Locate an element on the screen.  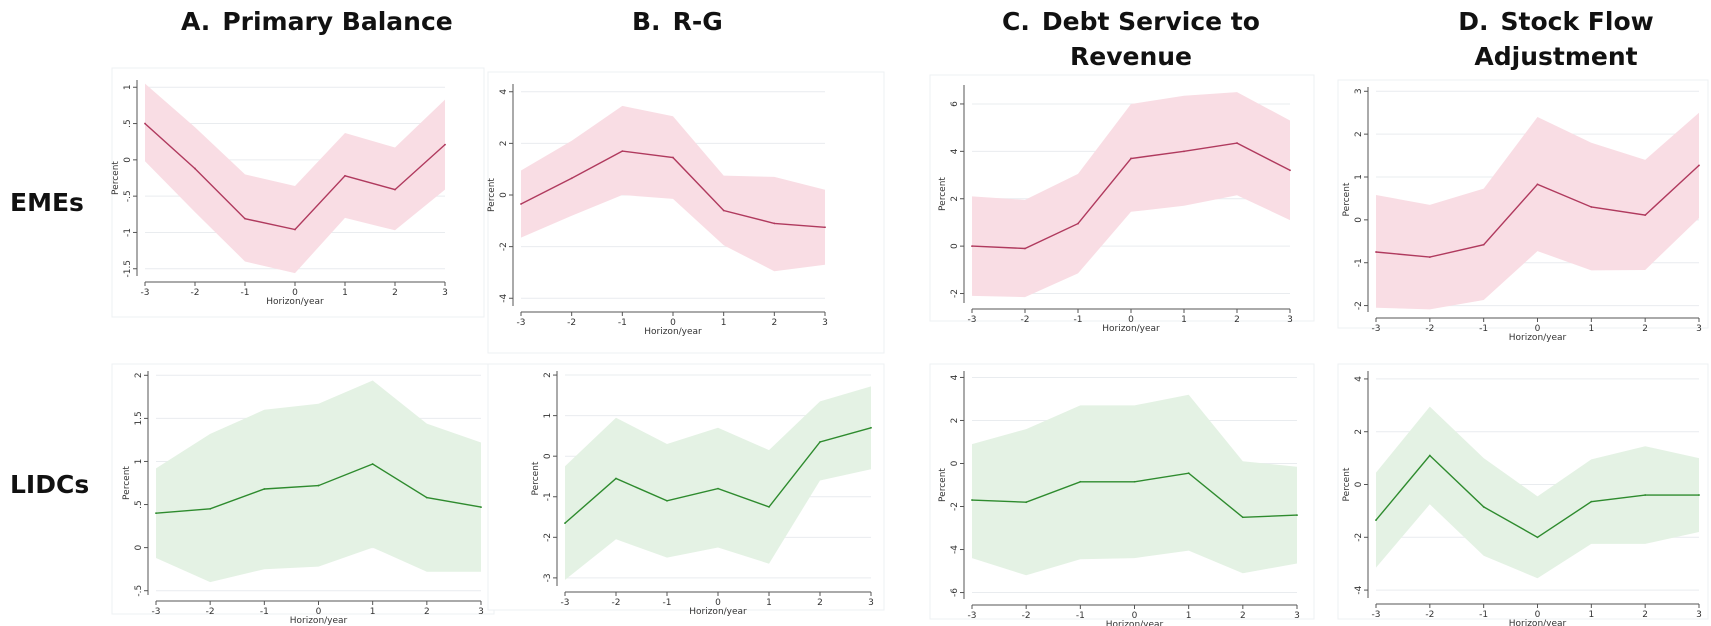
column-letter: C. is located at coordinates (1016, 21).